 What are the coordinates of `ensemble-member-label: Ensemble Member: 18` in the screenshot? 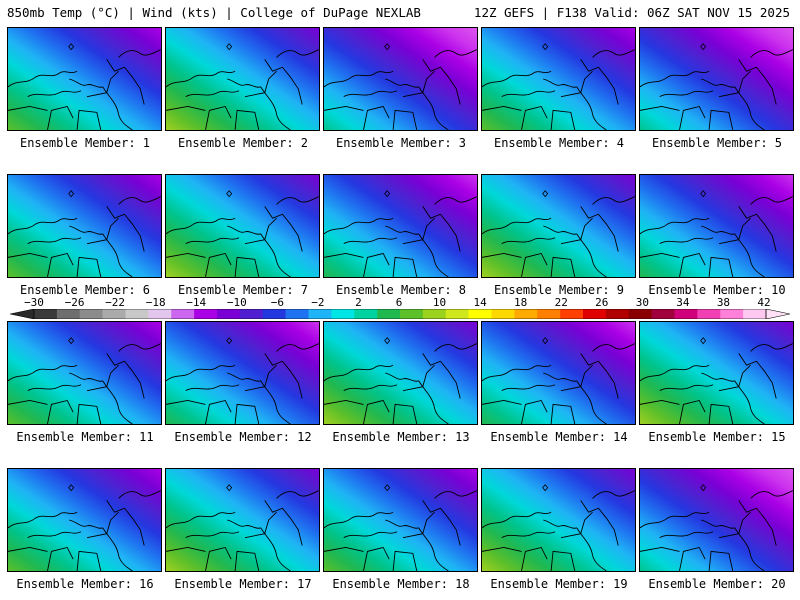 It's located at (401, 584).